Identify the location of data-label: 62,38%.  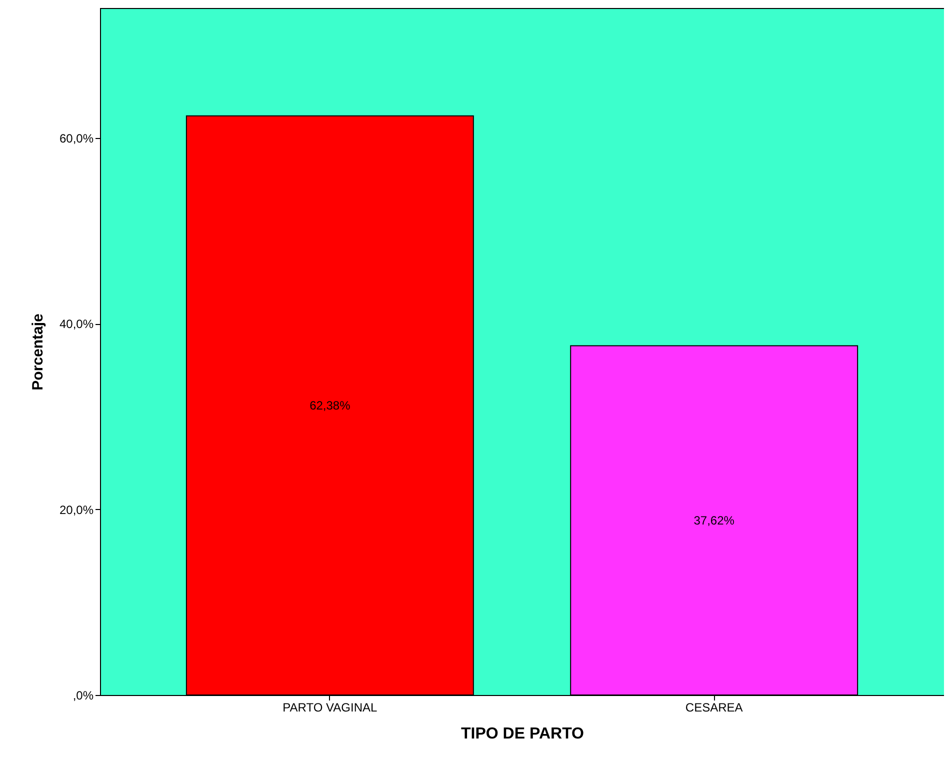
(330, 405).